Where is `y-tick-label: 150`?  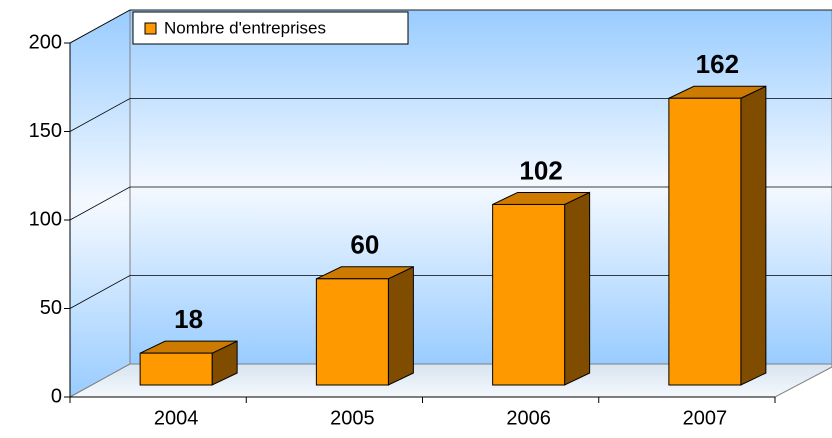 y-tick-label: 150 is located at coordinates (45, 131).